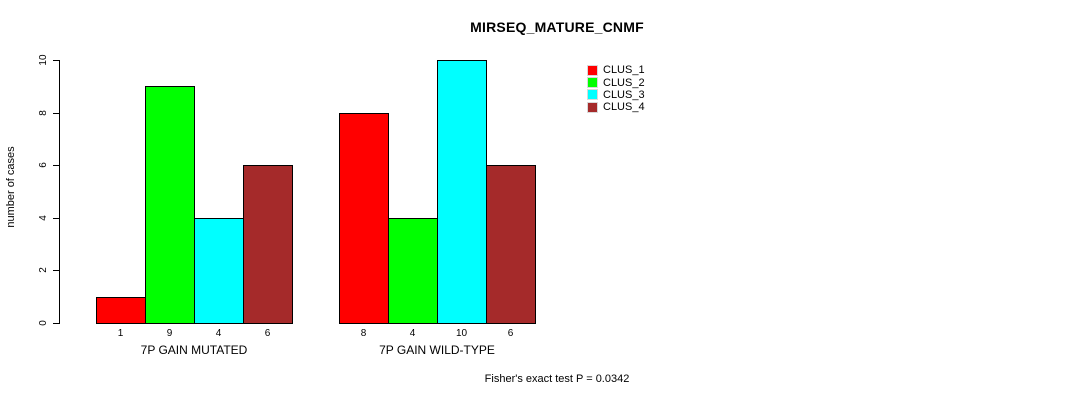 Image resolution: width=1090 pixels, height=400 pixels. I want to click on y-axis-tick-label: 4, so click(43, 218).